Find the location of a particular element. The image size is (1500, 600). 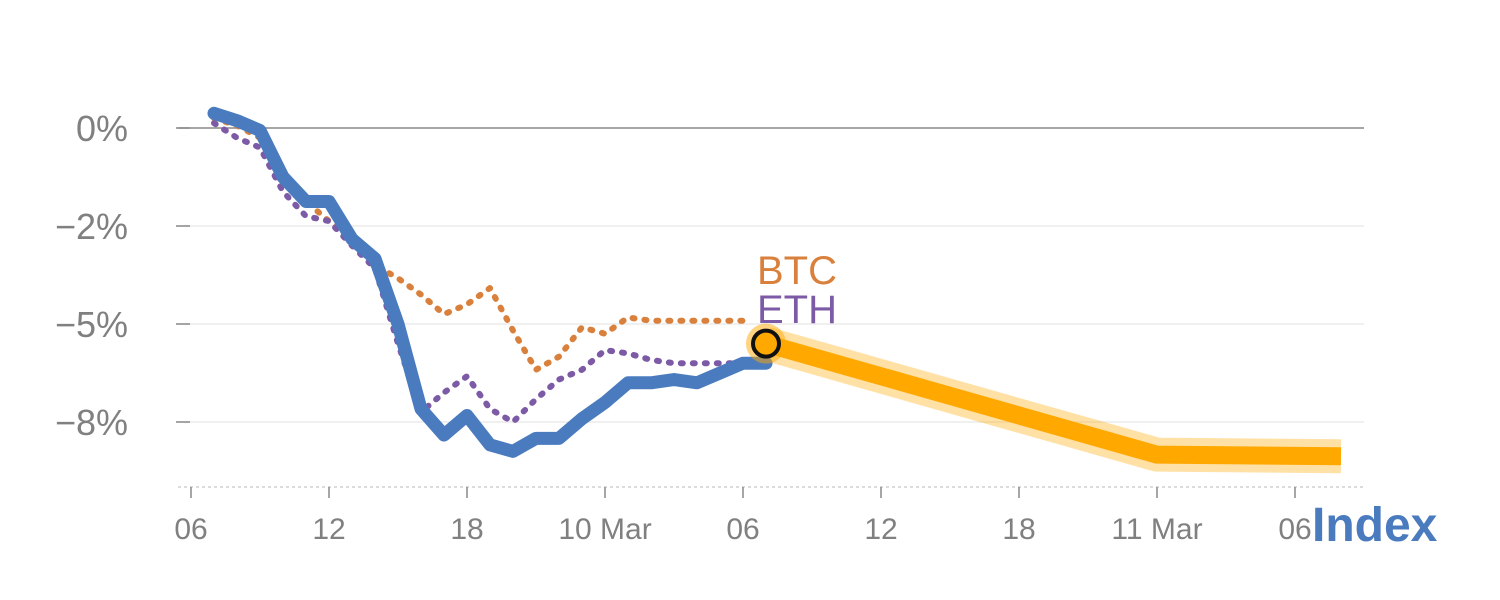

y-tick-label: 0% is located at coordinates (102, 128).